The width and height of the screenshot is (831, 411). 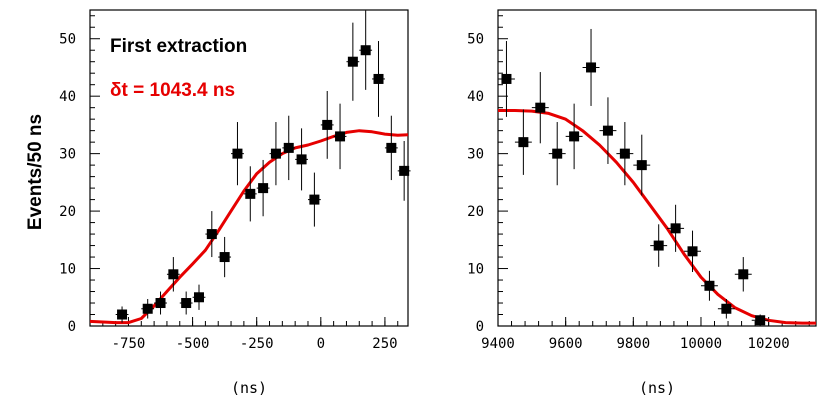 What do you see at coordinates (257, 344) in the screenshot?
I see `x-tick-label: -250` at bounding box center [257, 344].